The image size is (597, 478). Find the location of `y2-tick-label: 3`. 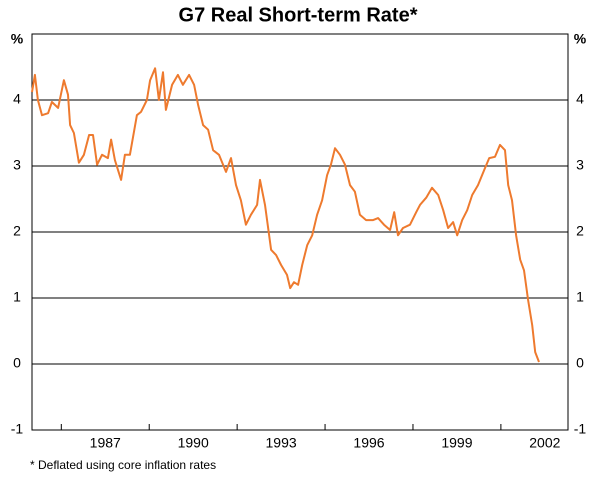

y2-tick-label: 3 is located at coordinates (580, 165).